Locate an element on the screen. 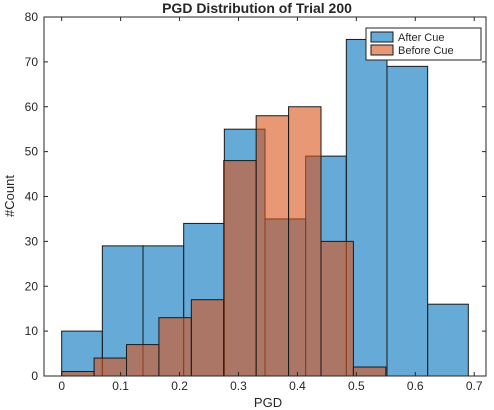 This screenshot has width=494, height=410. y-axis-label: #Count is located at coordinates (9, 196).